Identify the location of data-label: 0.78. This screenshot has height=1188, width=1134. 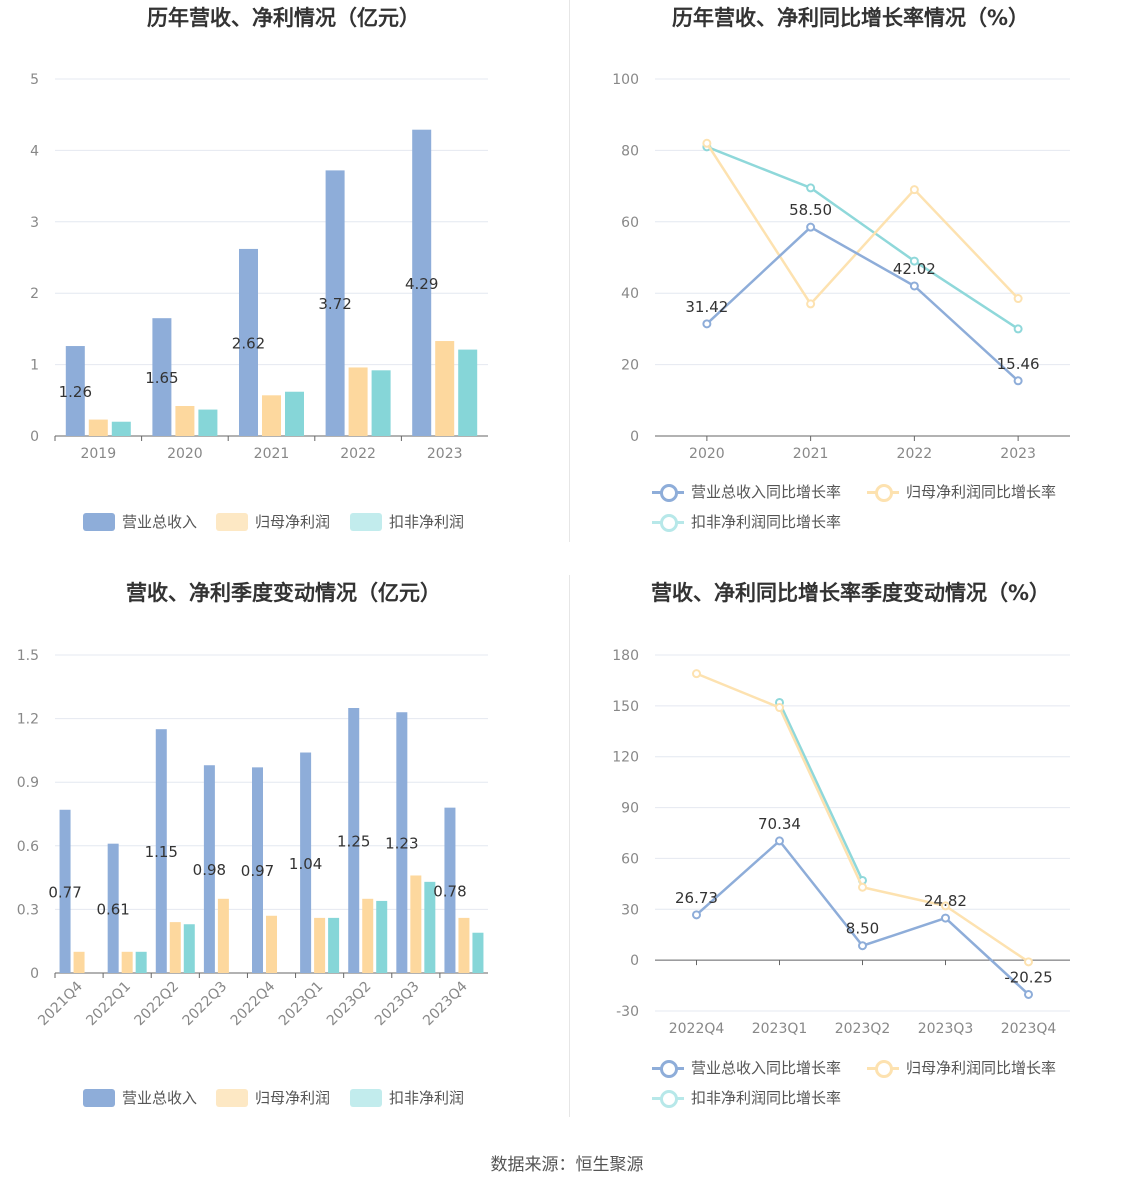
(449, 891).